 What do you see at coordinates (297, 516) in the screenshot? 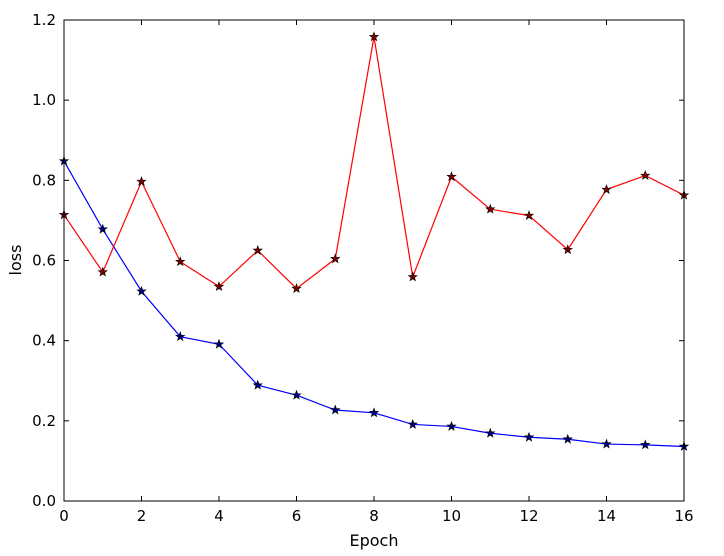
I see `x-tick-label: 6` at bounding box center [297, 516].